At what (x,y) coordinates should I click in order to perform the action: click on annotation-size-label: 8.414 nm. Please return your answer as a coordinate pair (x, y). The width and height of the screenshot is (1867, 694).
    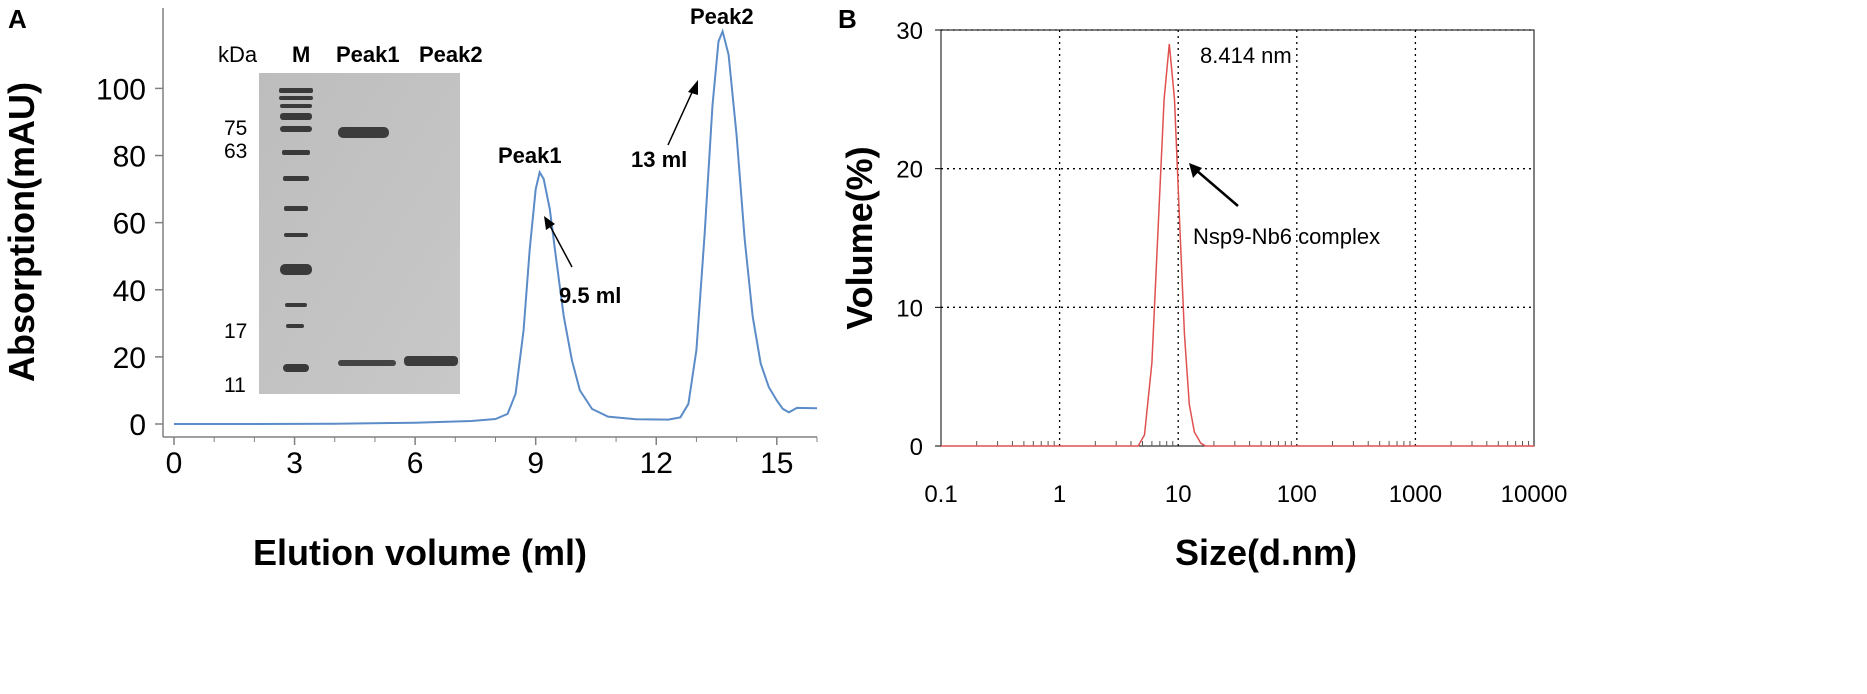
    Looking at the image, I should click on (1246, 55).